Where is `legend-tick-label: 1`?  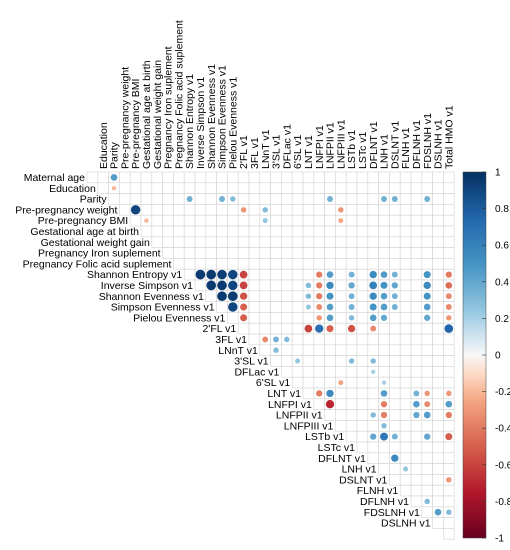
legend-tick-label: 1 is located at coordinates (498, 173).